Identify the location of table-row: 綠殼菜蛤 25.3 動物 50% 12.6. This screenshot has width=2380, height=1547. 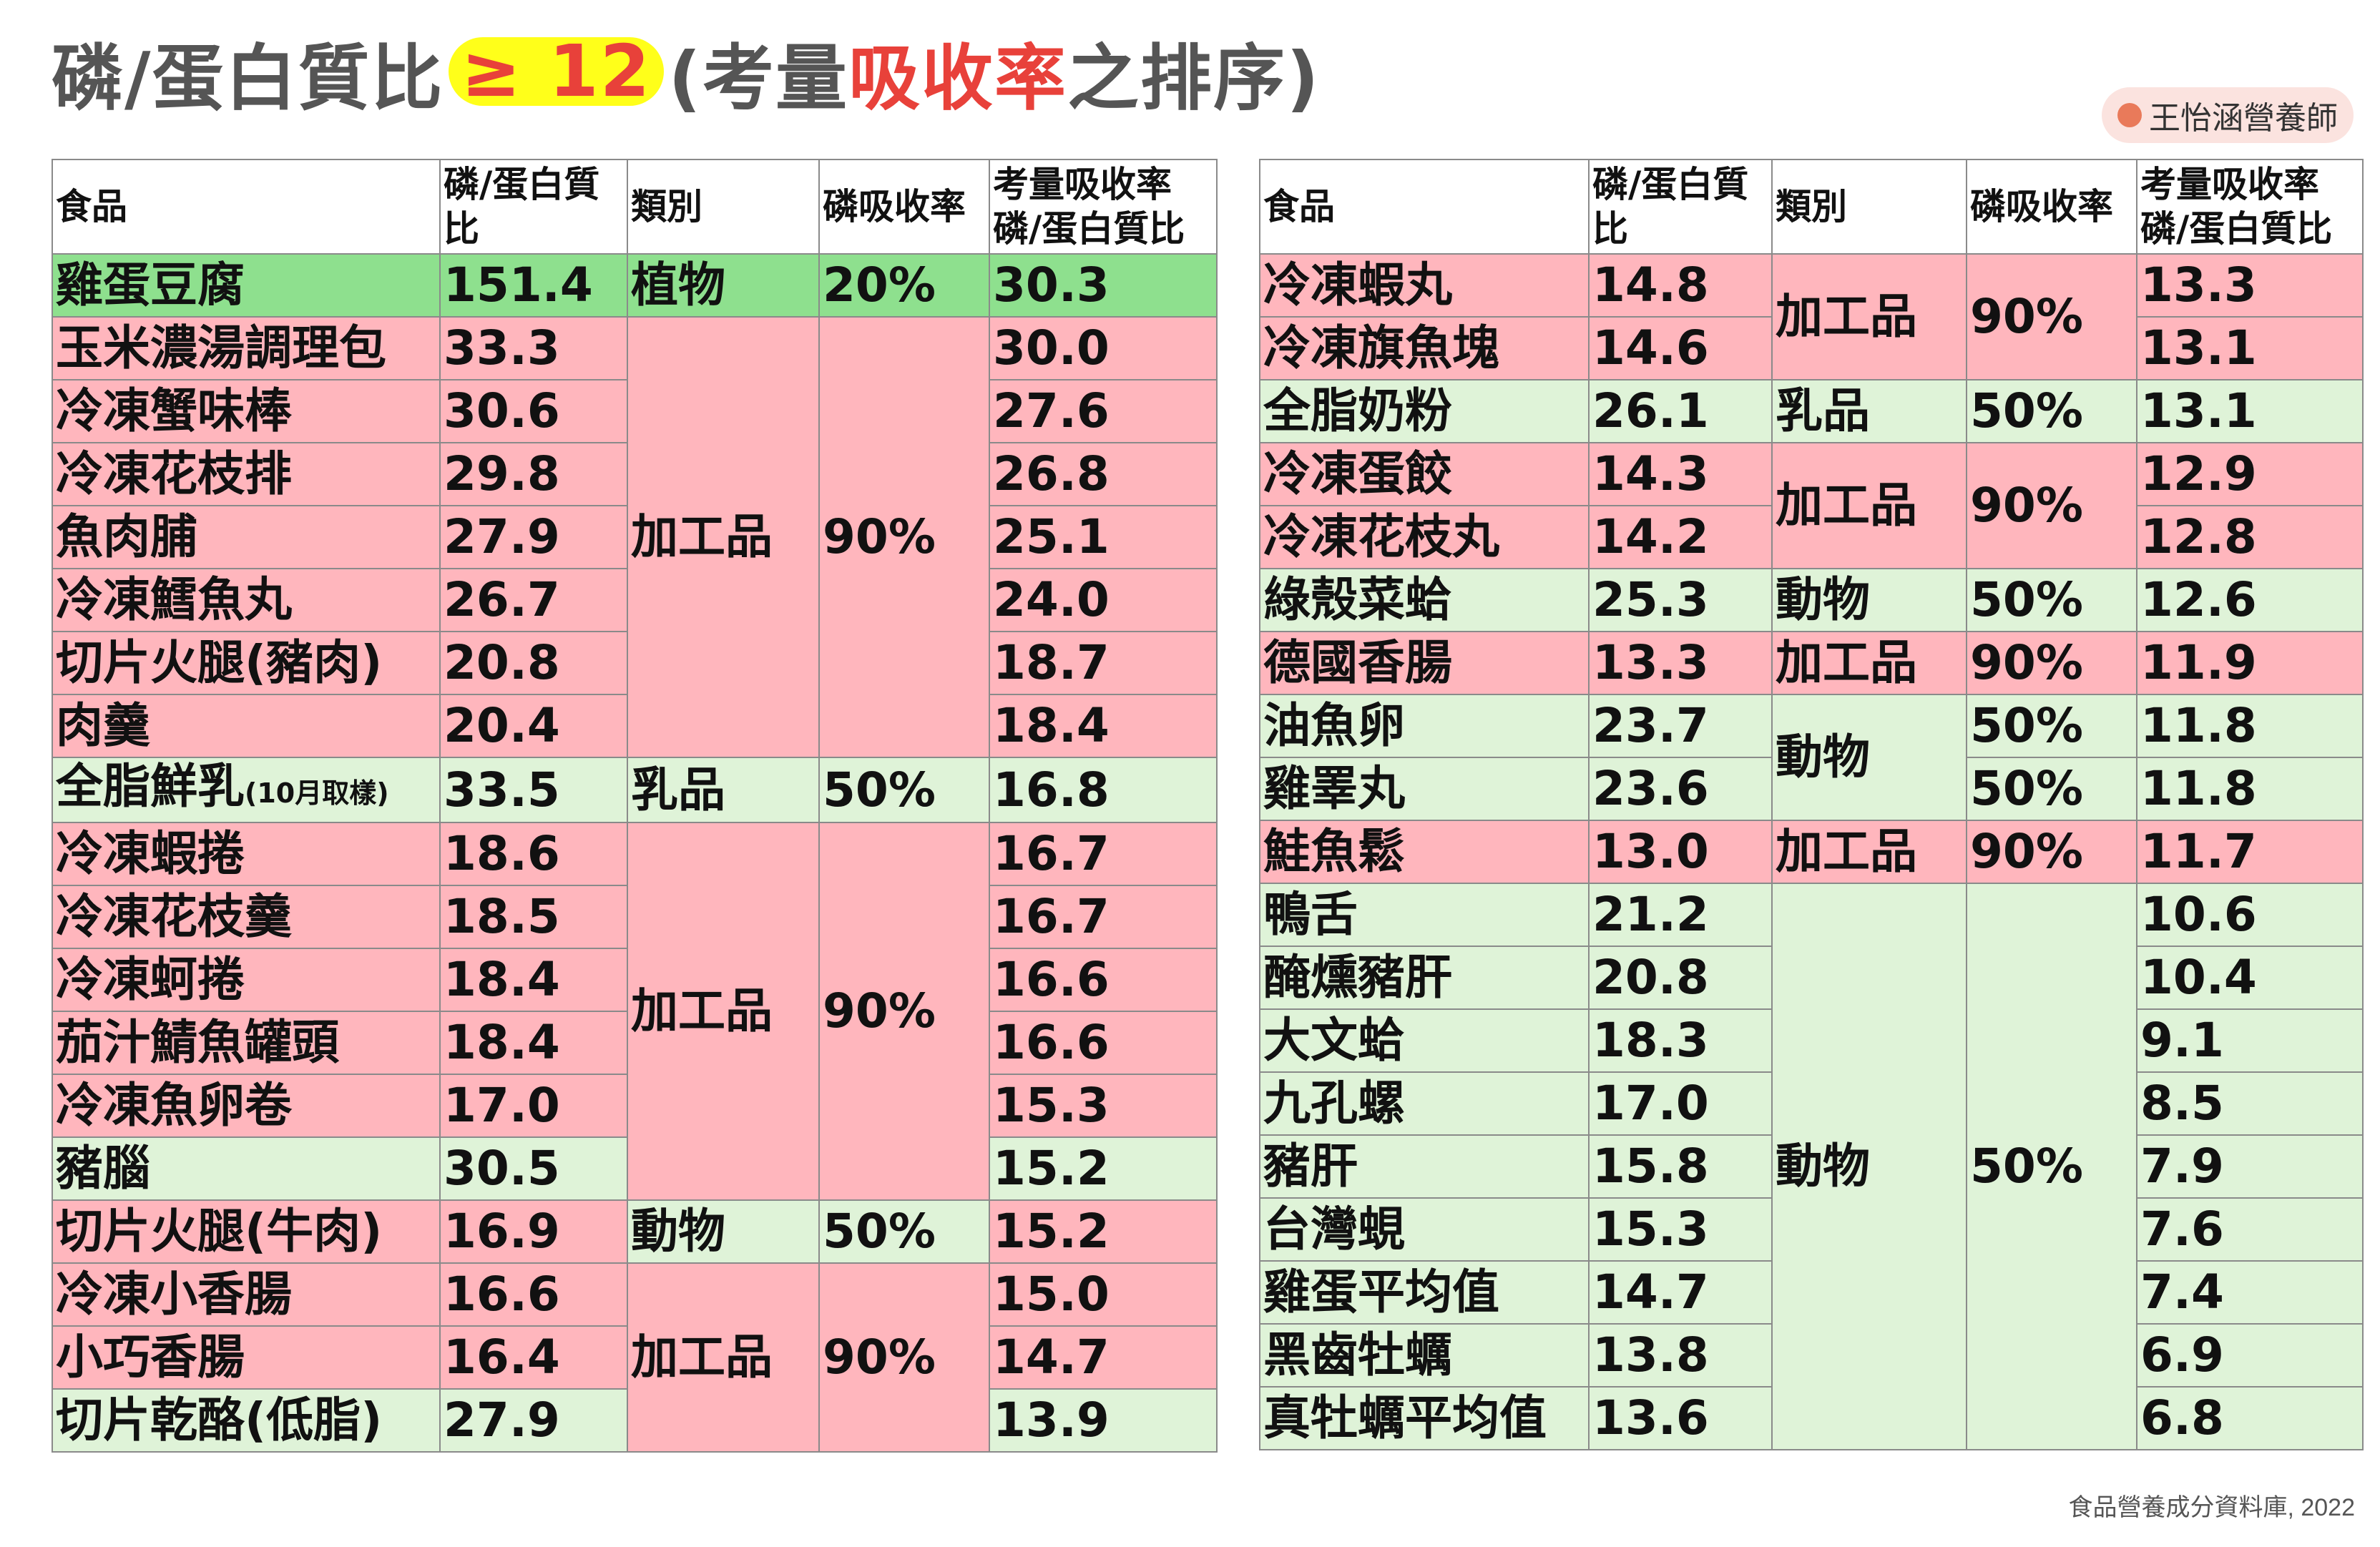
(1811, 600).